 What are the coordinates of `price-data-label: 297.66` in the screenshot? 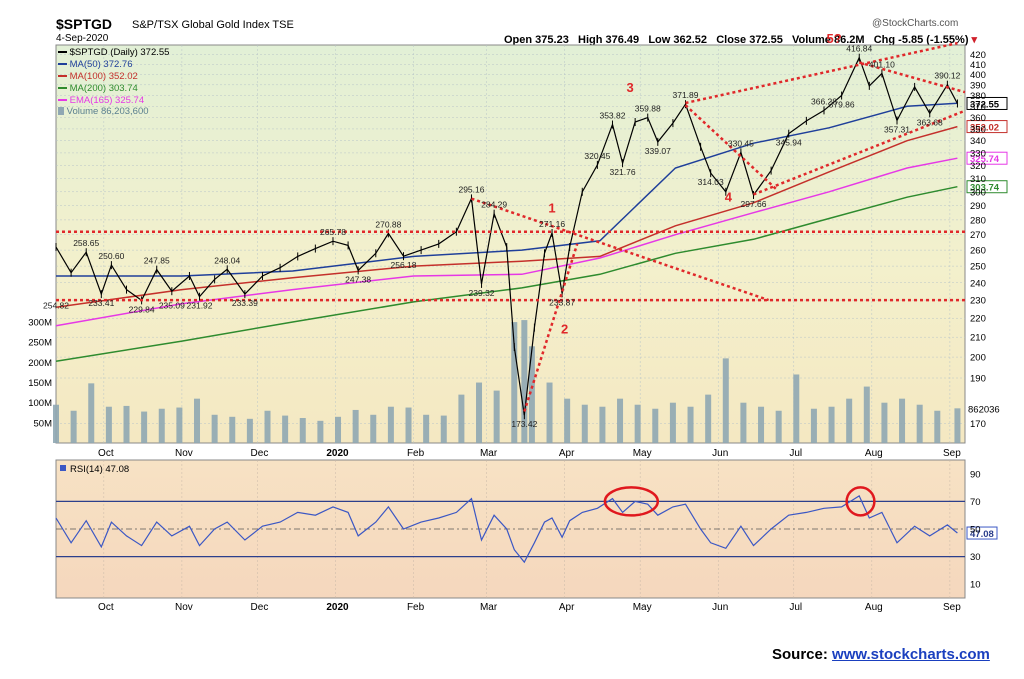 It's located at (753, 204).